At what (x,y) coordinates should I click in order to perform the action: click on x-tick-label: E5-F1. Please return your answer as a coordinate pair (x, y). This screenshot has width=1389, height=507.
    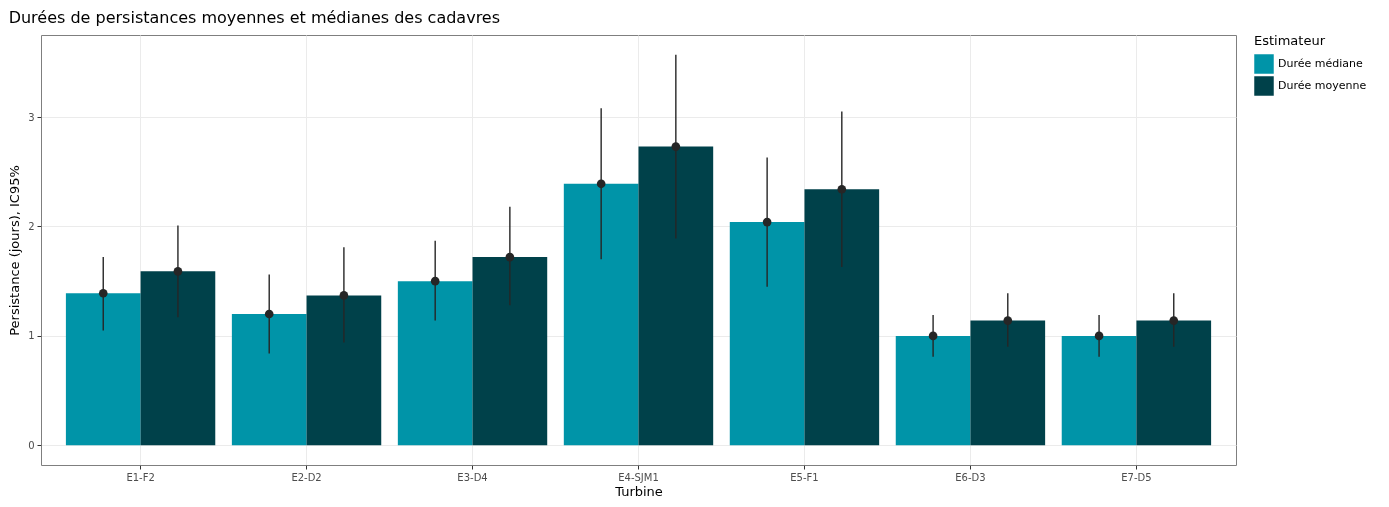
    Looking at the image, I should click on (804, 477).